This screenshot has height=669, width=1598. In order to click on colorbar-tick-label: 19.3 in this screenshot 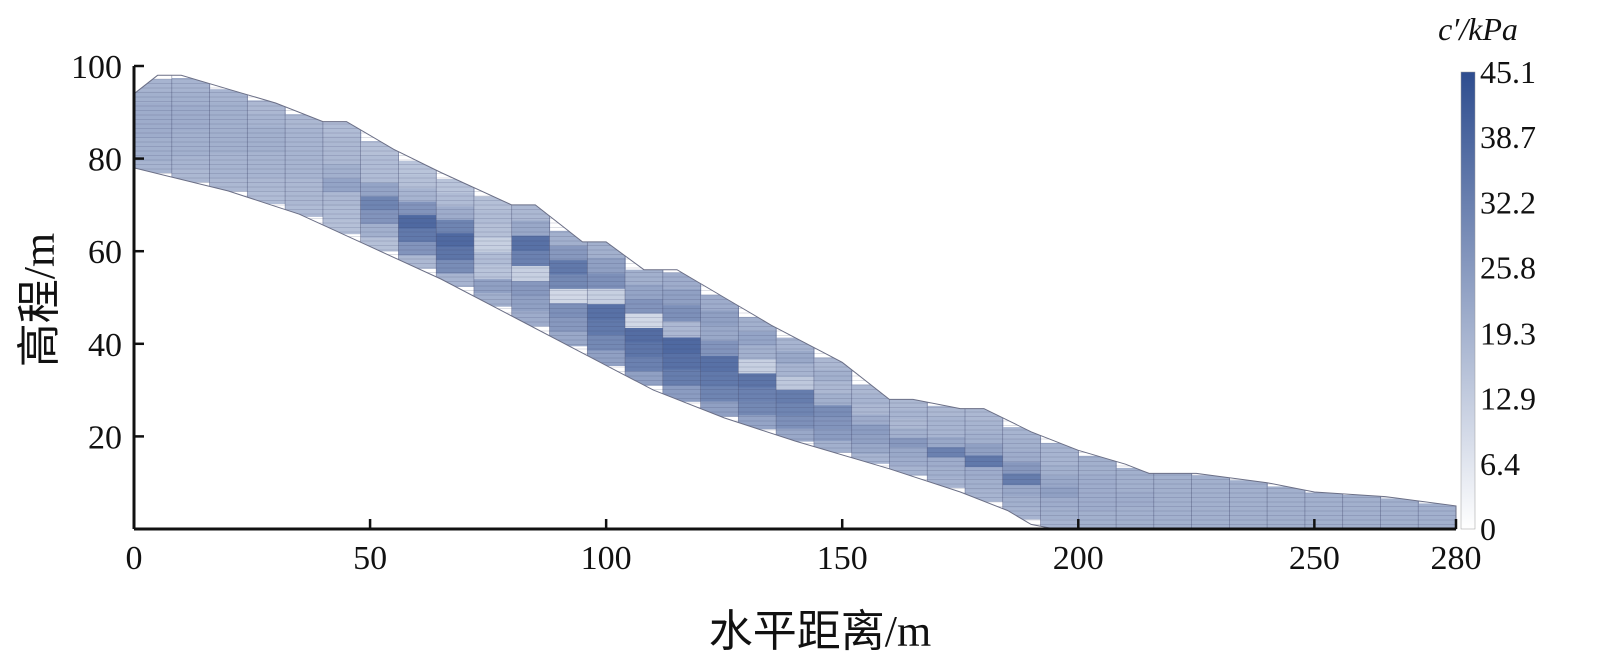, I will do `click(1508, 333)`.